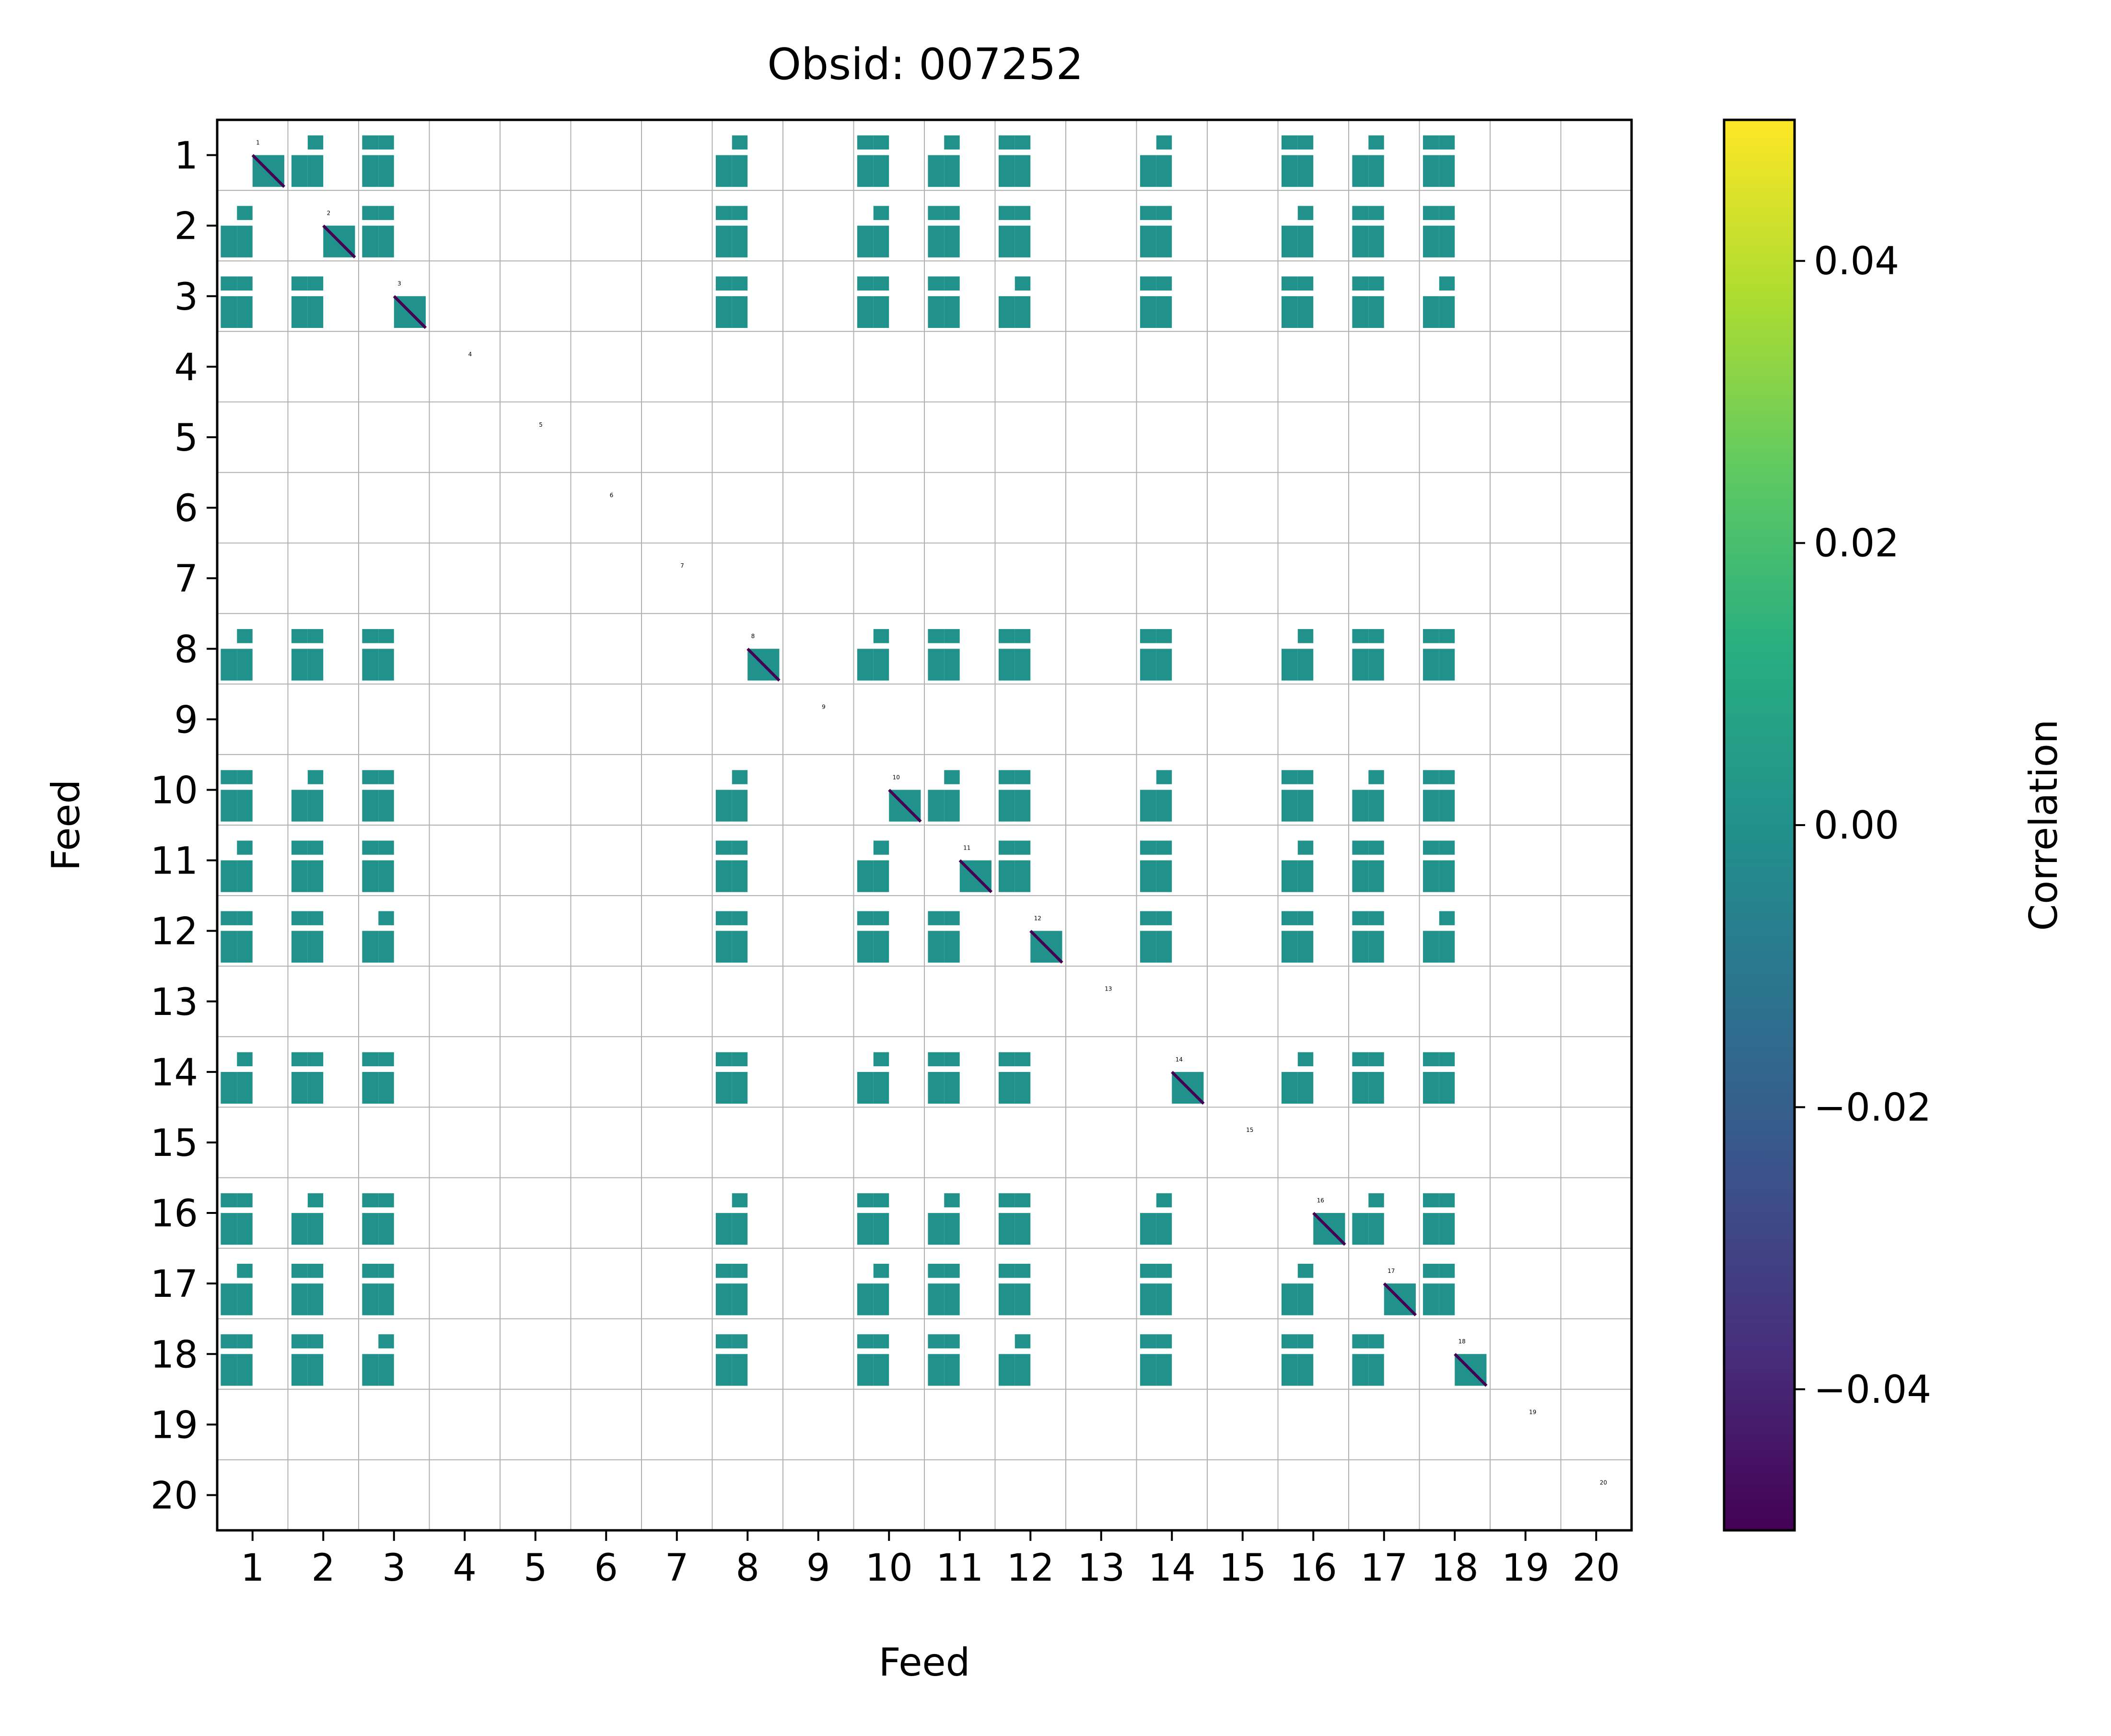  What do you see at coordinates (186, 367) in the screenshot?
I see `y-tick-label: 4` at bounding box center [186, 367].